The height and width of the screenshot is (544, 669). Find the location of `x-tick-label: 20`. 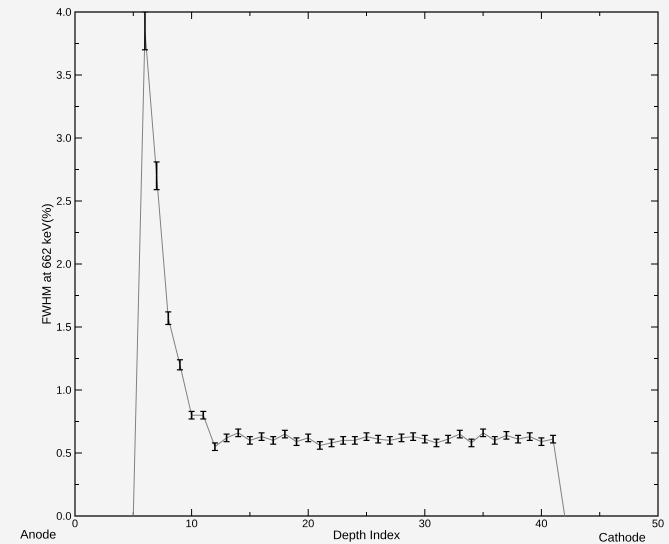

x-tick-label: 20 is located at coordinates (308, 524).